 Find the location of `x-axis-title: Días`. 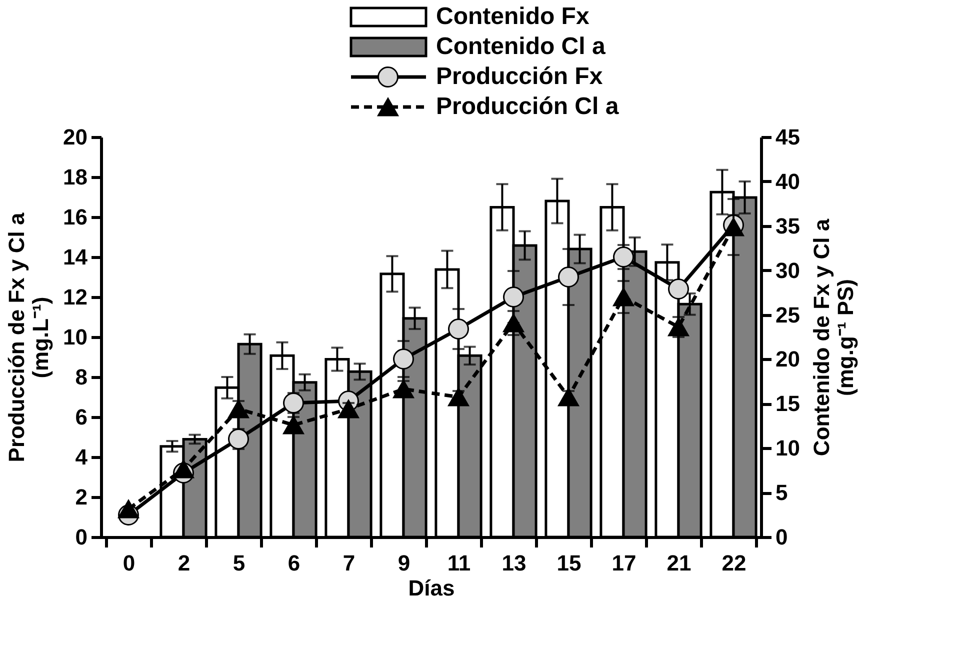

x-axis-title: Días is located at coordinates (431, 588).